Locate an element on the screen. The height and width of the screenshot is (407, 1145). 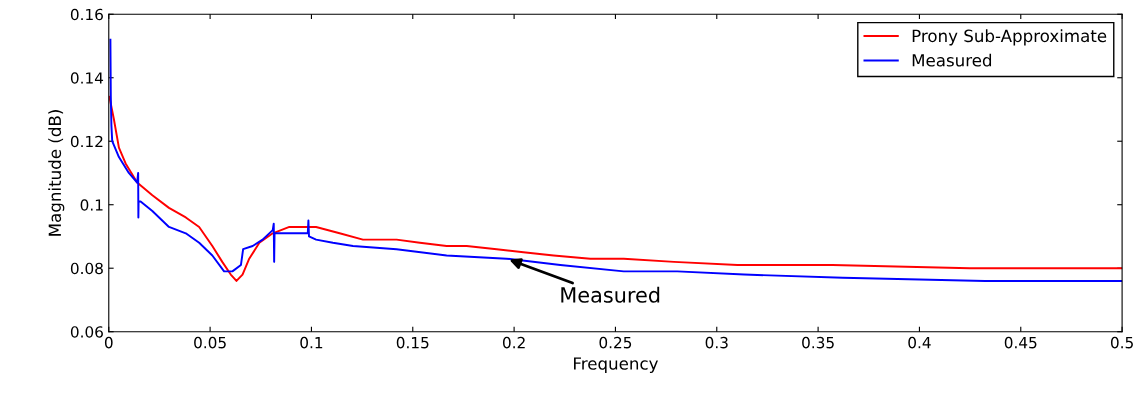
x-tick-label: 0.5 is located at coordinates (1121, 342).